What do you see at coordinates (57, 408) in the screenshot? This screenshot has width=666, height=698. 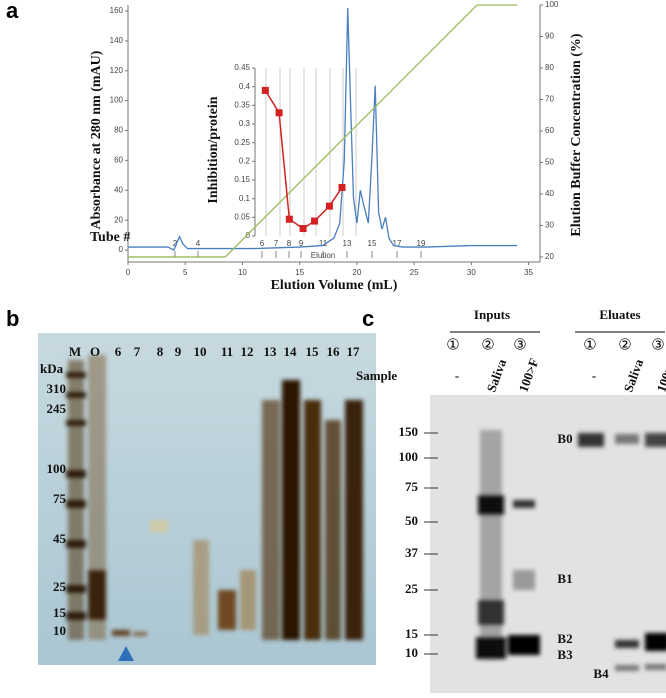 I see `marker-label: 245` at bounding box center [57, 408].